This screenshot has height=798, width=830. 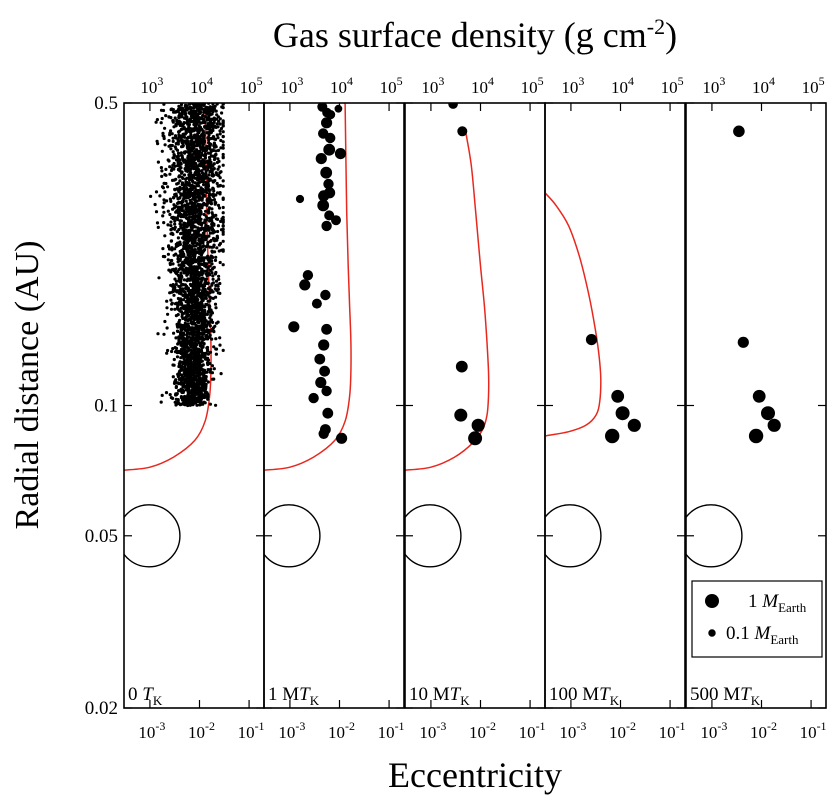 I want to click on top-axis-title: Gas surface density (g cm-2), so click(x=475, y=34).